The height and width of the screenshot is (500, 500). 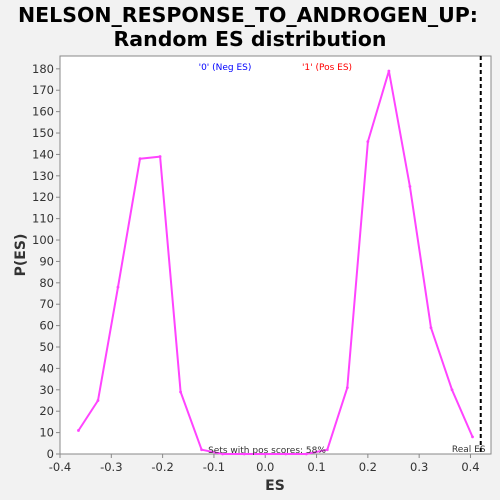 I want to click on chart-title: NELSON_RESPONSE_TO_ANDROGEN_UP:, so click(x=248, y=15).